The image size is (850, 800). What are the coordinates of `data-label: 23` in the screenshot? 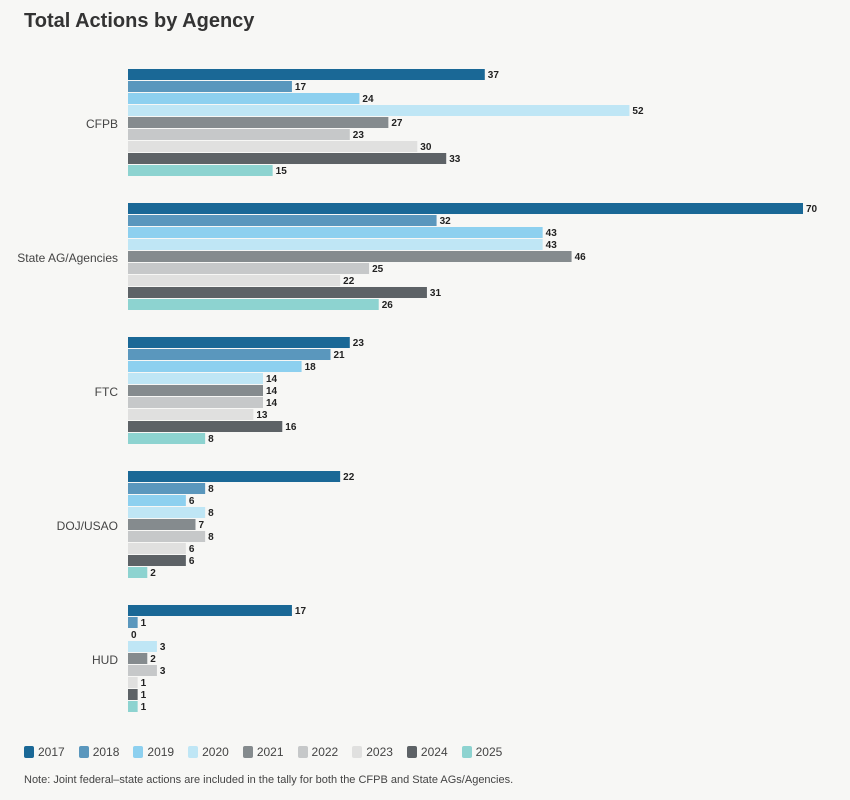 It's located at (359, 135).